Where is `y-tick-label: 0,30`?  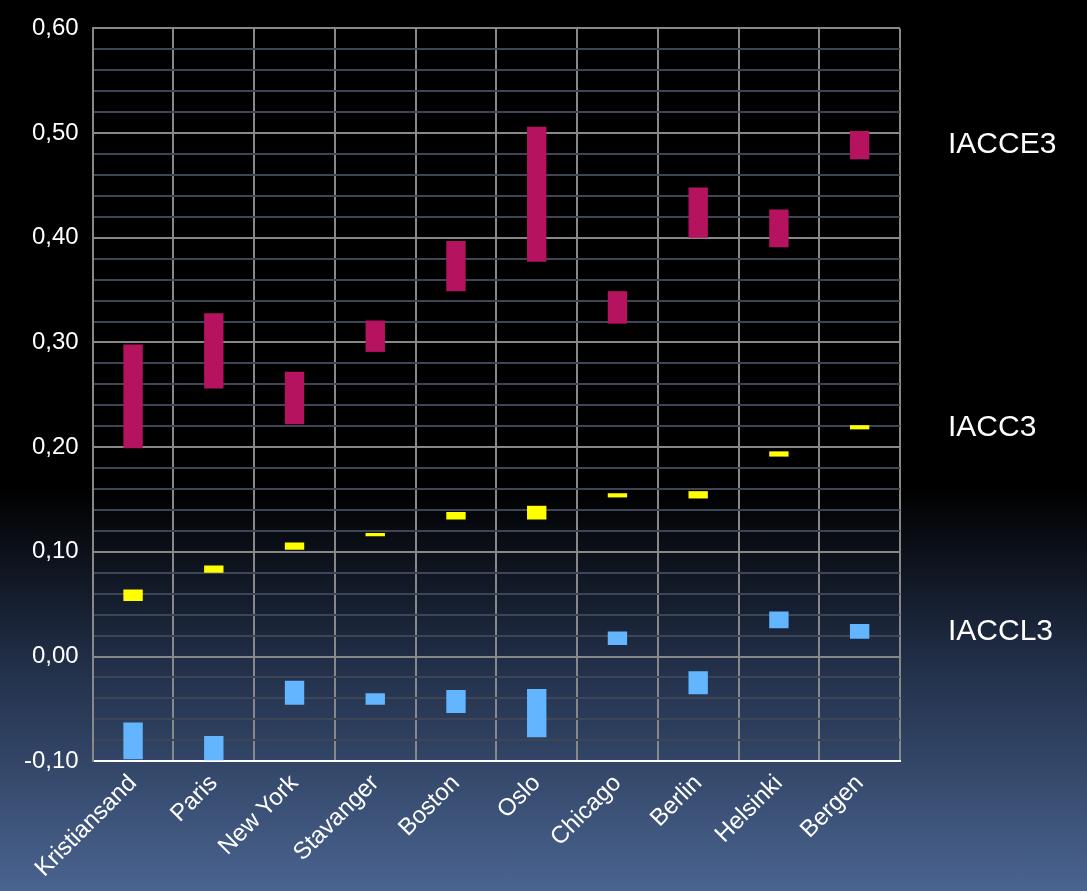 y-tick-label: 0,30 is located at coordinates (55, 341).